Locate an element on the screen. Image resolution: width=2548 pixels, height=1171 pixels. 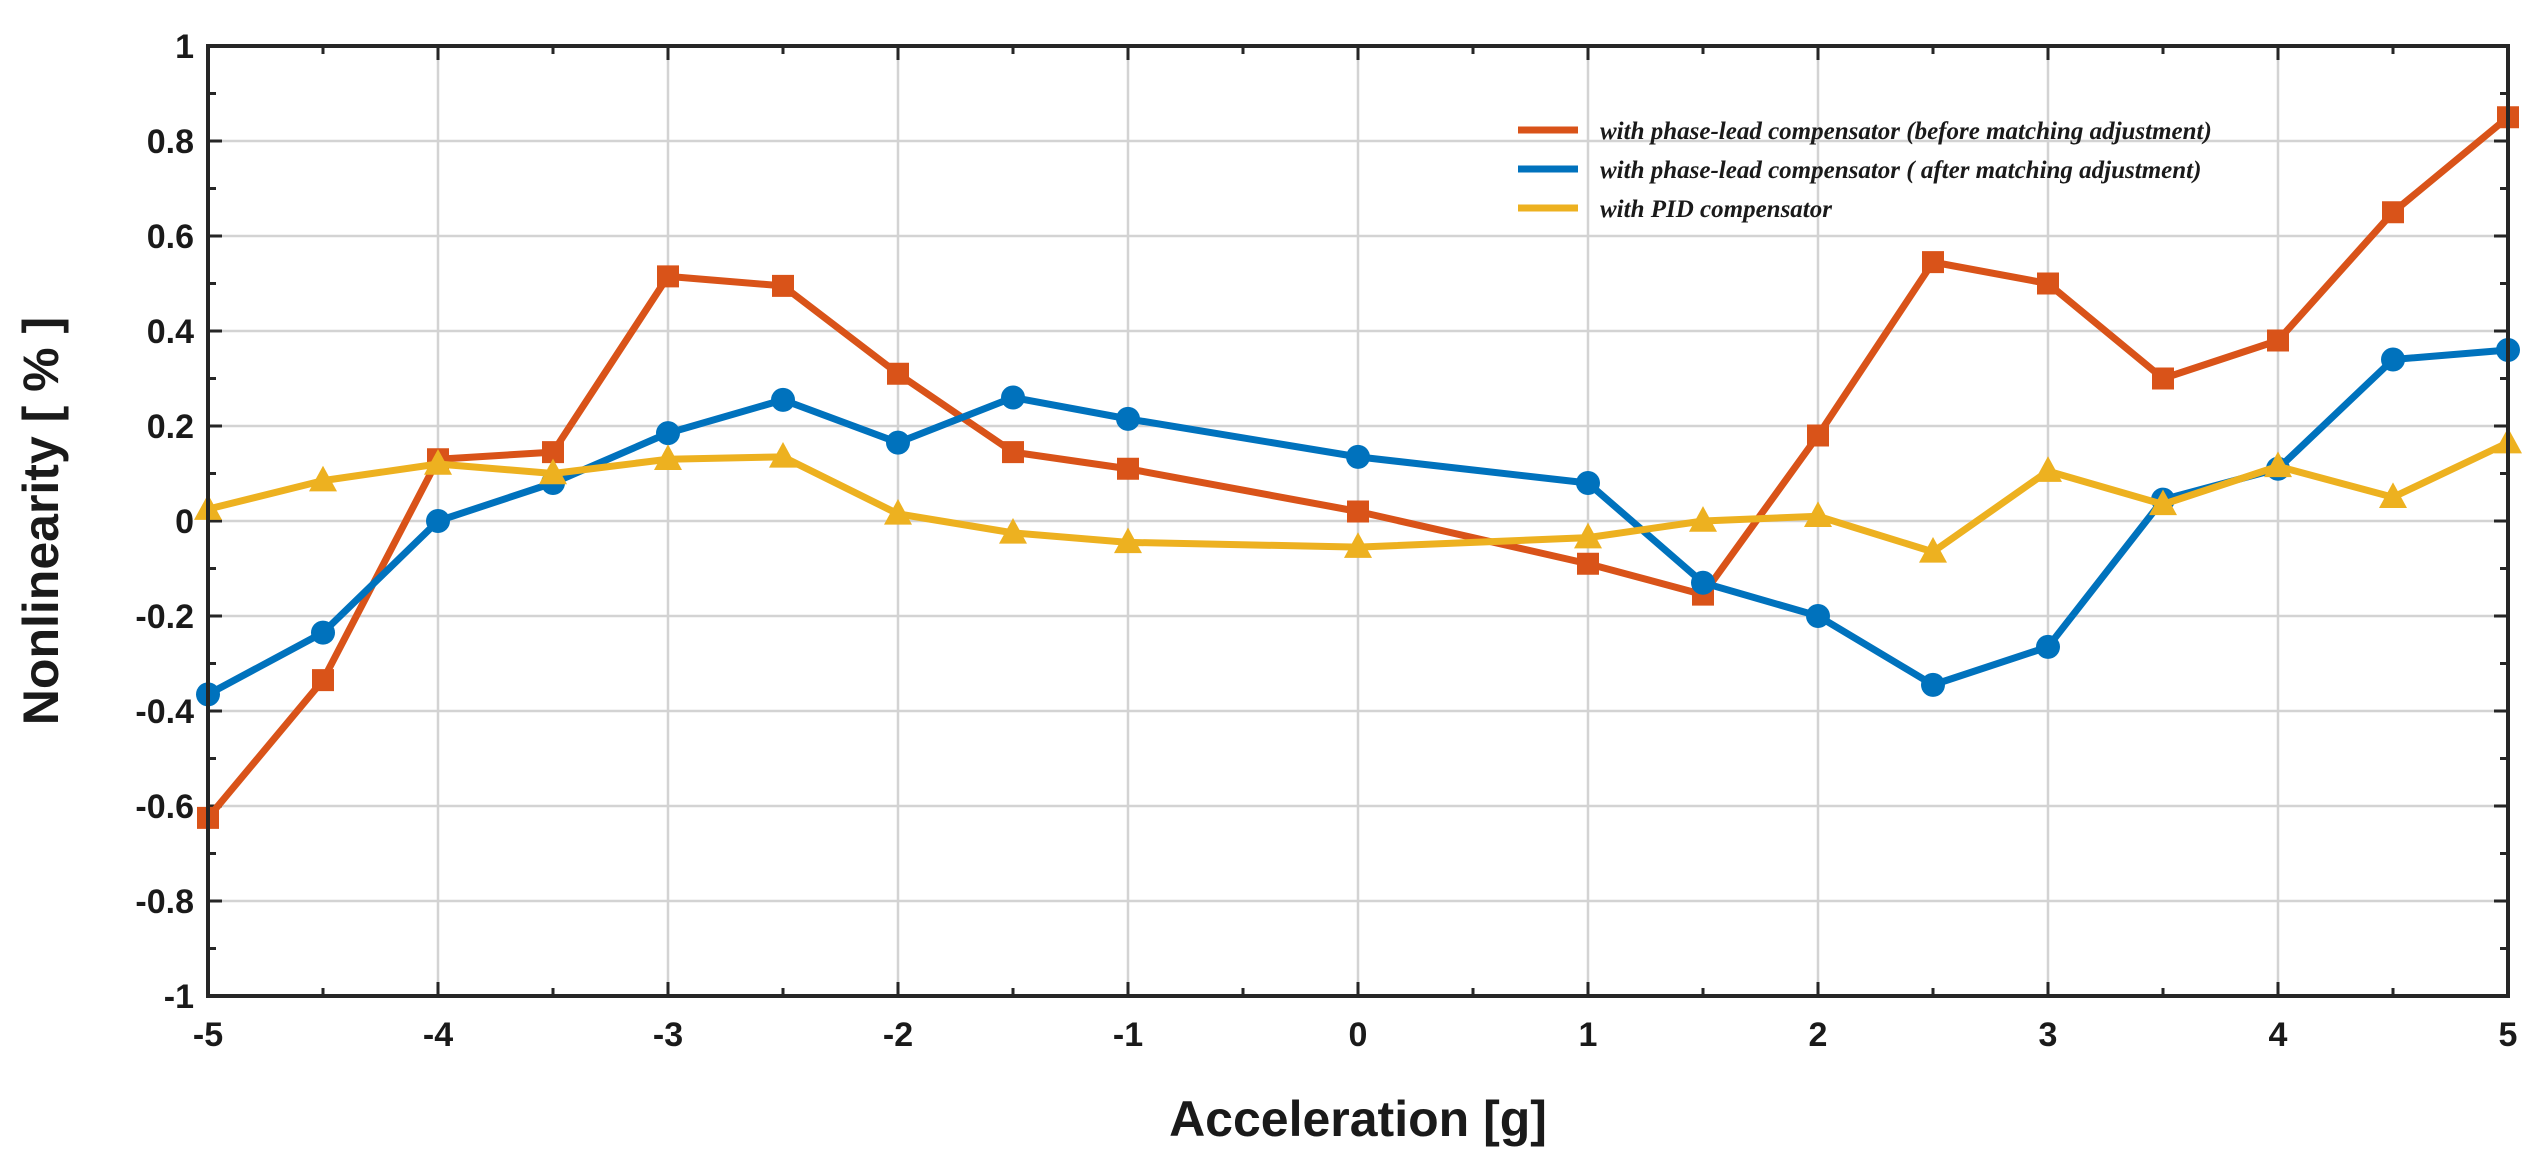
x-tick-label: -1 is located at coordinates (1128, 1035).